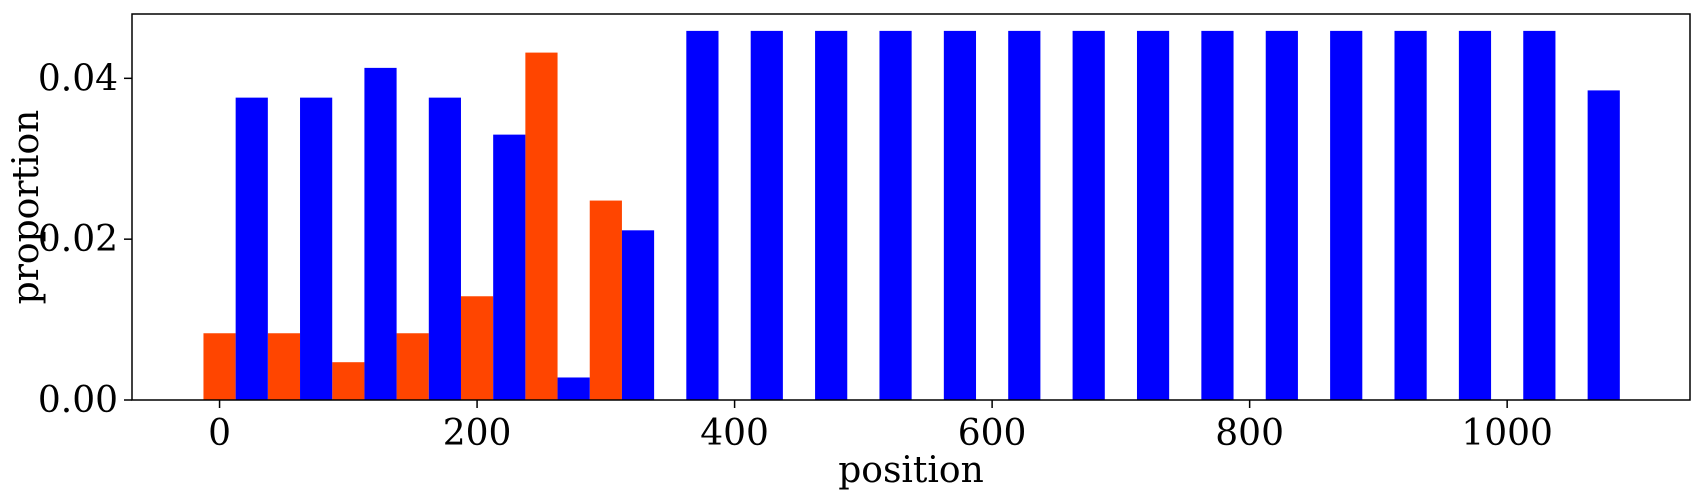  I want to click on y-tick-label: 0.04, so click(78, 78).